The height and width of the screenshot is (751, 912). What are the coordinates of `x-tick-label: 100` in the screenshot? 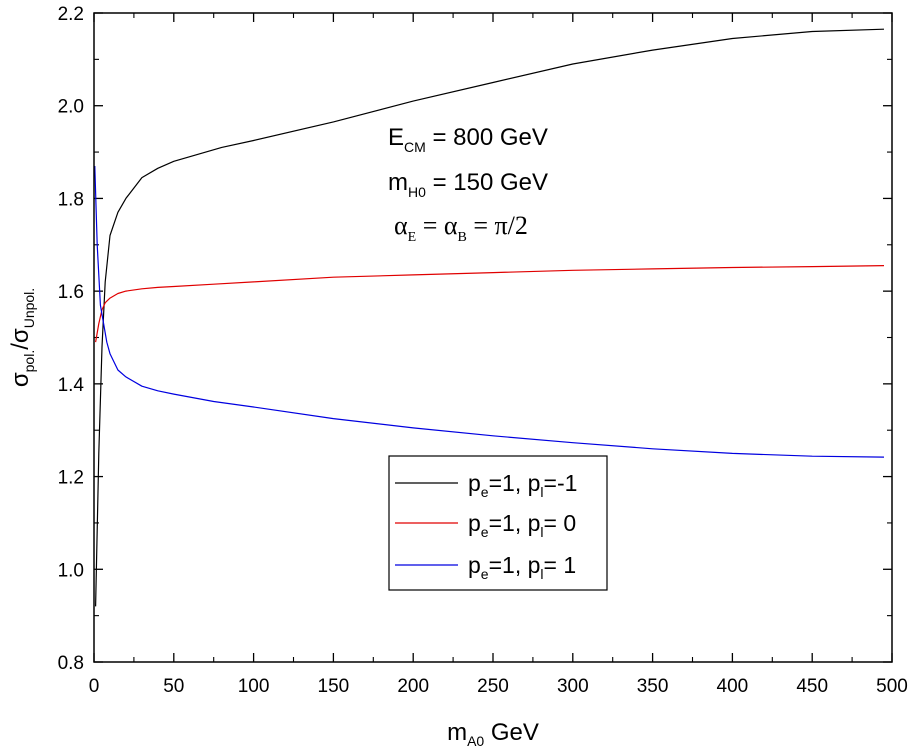 It's located at (254, 686).